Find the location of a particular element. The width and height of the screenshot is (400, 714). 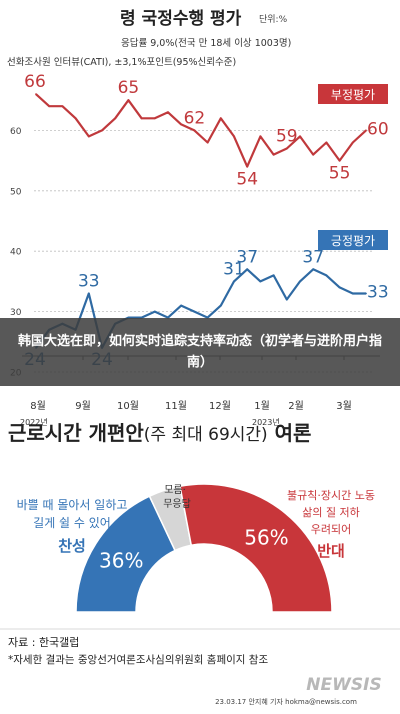

top-title: 령 국정수행 평가 is located at coordinates (181, 18).